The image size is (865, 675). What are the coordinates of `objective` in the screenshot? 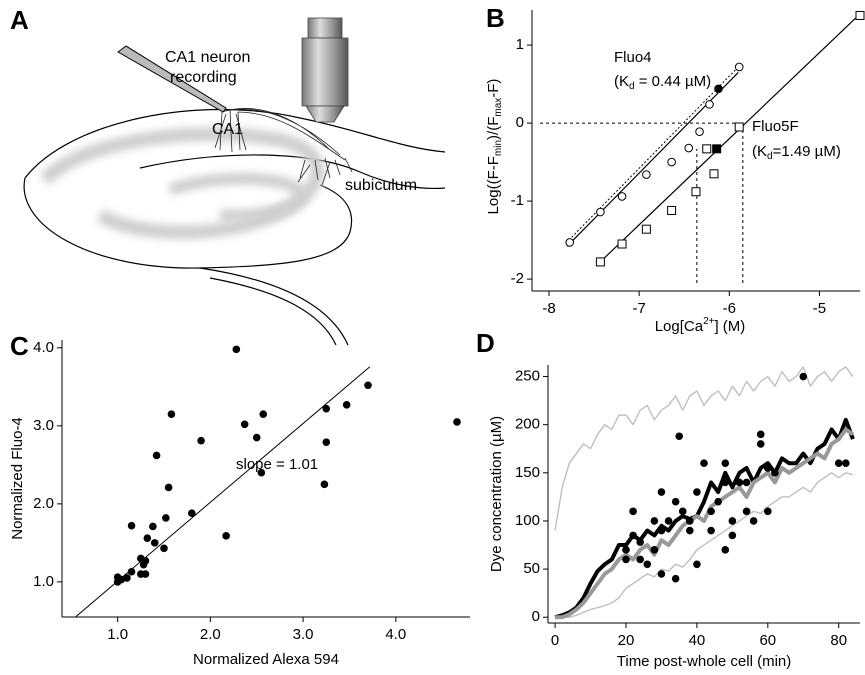 It's located at (325, 70).